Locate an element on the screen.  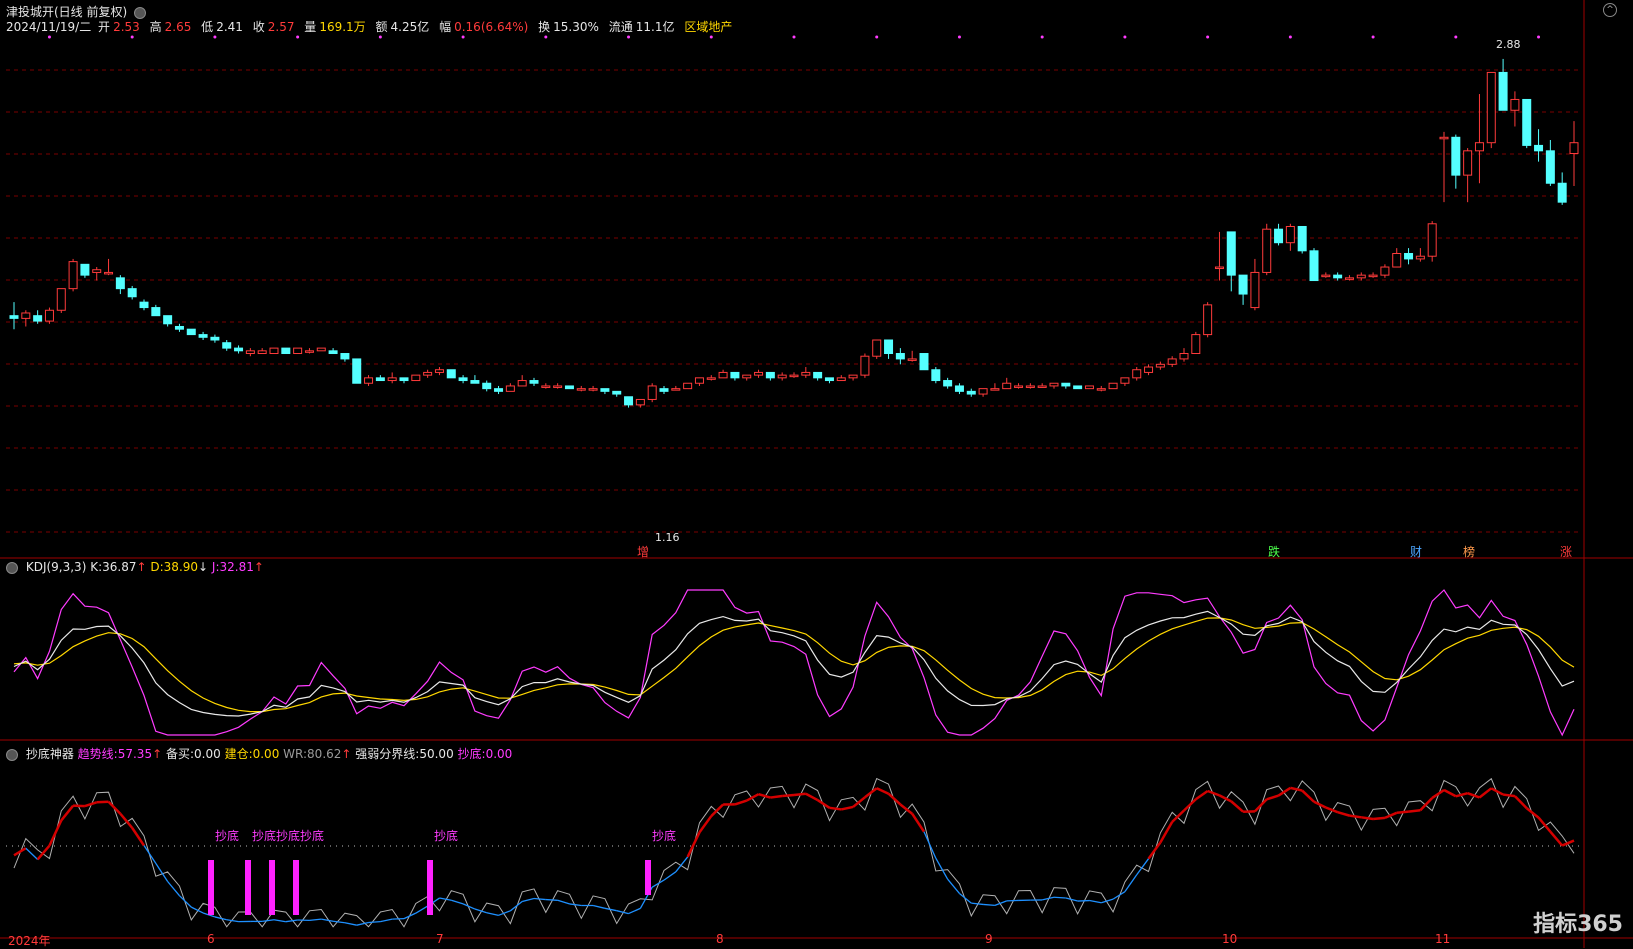
bottom-name: 抄底神器 is located at coordinates (50, 754).